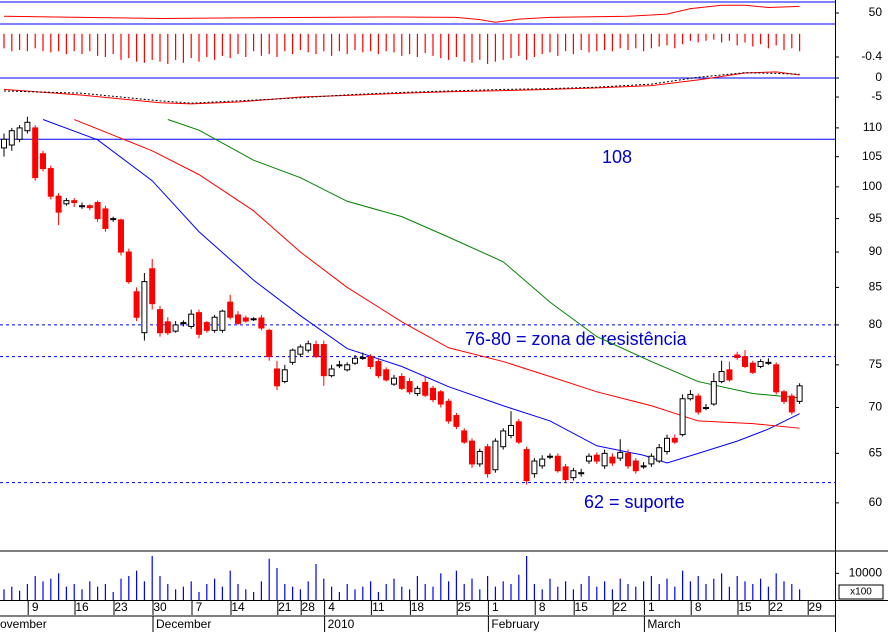  Describe the element at coordinates (876, 96) in the screenshot. I see `y-tick-label: -5` at that location.